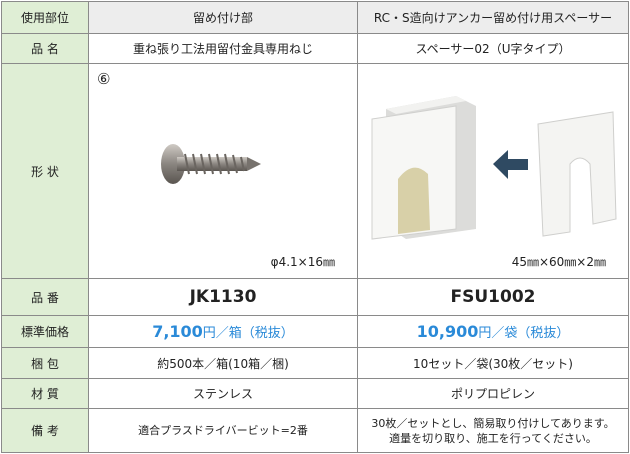 The width and height of the screenshot is (630, 454). What do you see at coordinates (447, 331) in the screenshot?
I see `price: 10,900` at bounding box center [447, 331].